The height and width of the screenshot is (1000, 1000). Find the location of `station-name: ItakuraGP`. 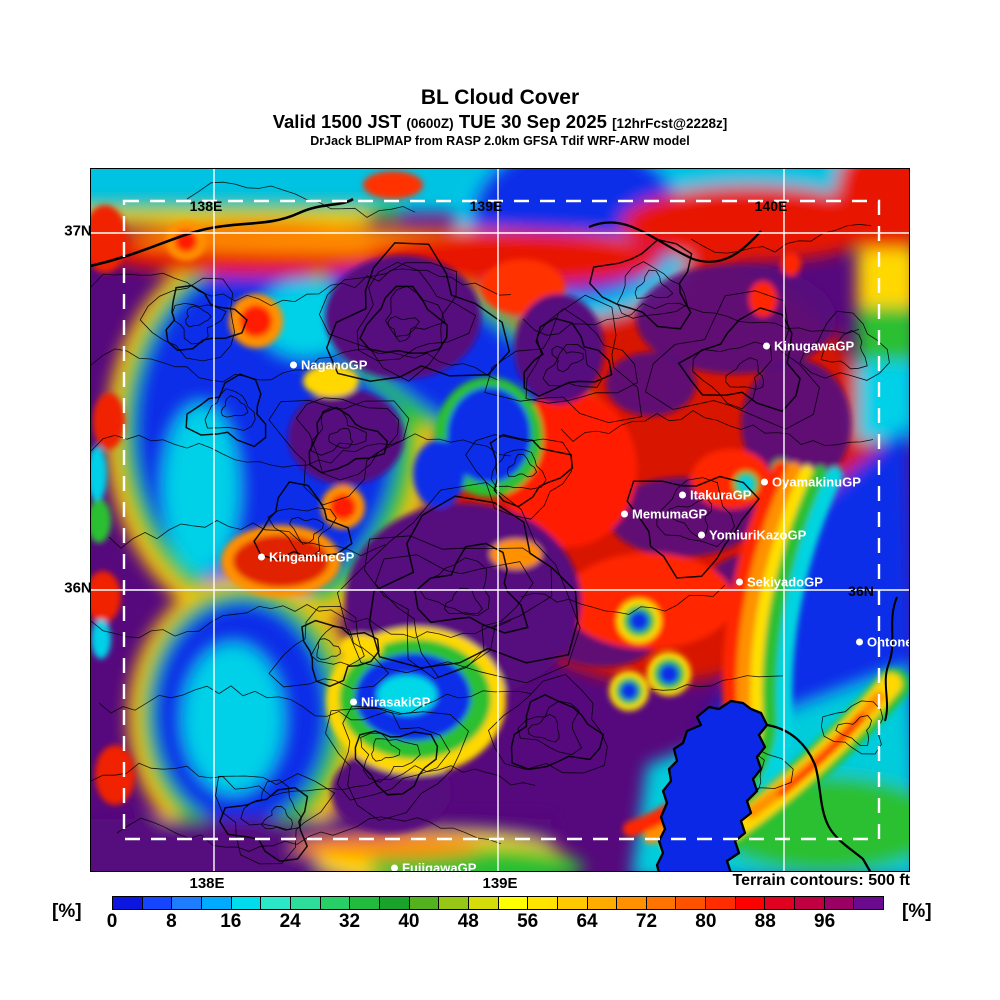

station-name: ItakuraGP is located at coordinates (721, 495).